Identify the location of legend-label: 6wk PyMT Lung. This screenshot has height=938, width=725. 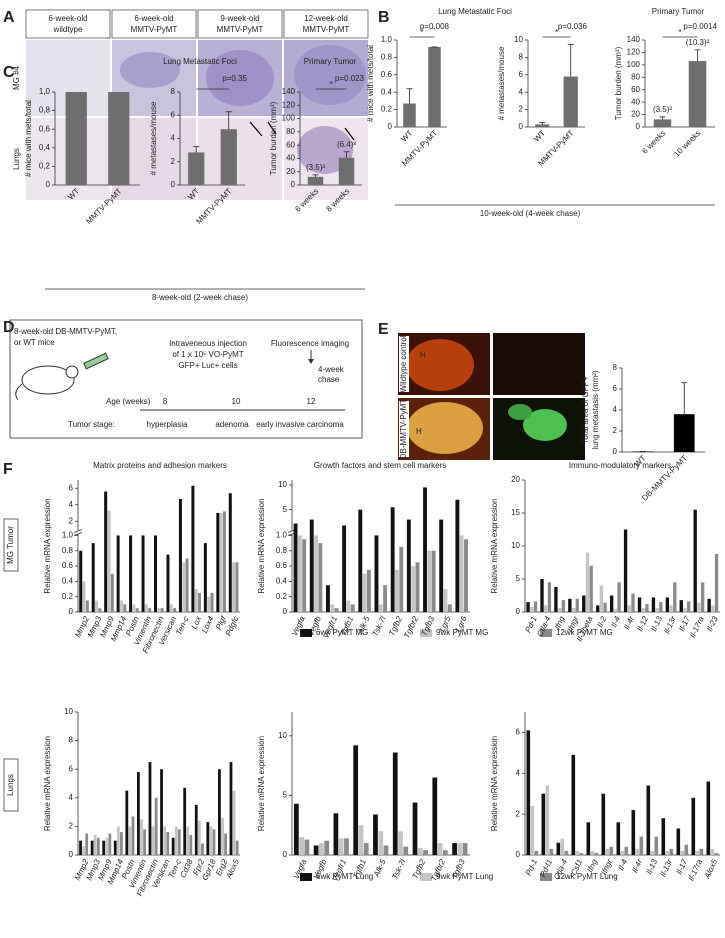
(344, 876).